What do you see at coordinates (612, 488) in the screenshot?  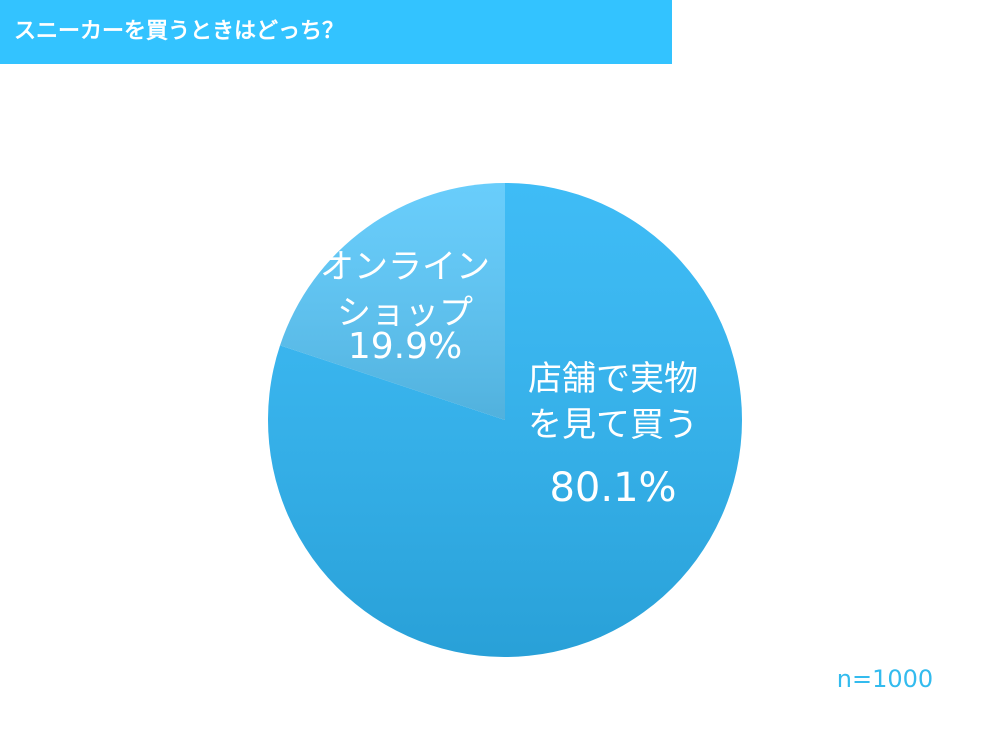 I see `slice-value-label: 80.1%` at bounding box center [612, 488].